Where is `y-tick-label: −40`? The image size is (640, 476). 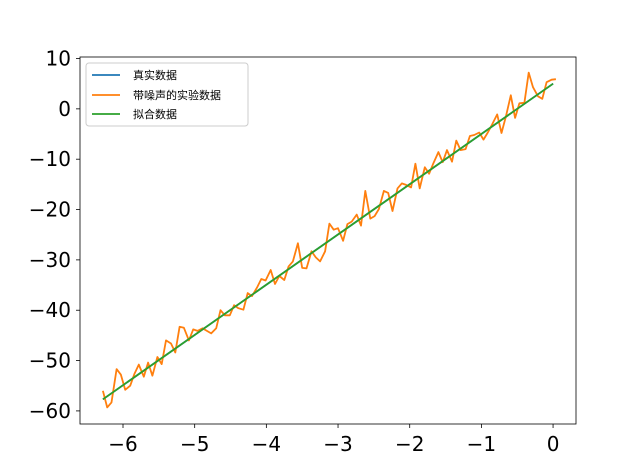
y-tick-label: −40 is located at coordinates (50, 310).